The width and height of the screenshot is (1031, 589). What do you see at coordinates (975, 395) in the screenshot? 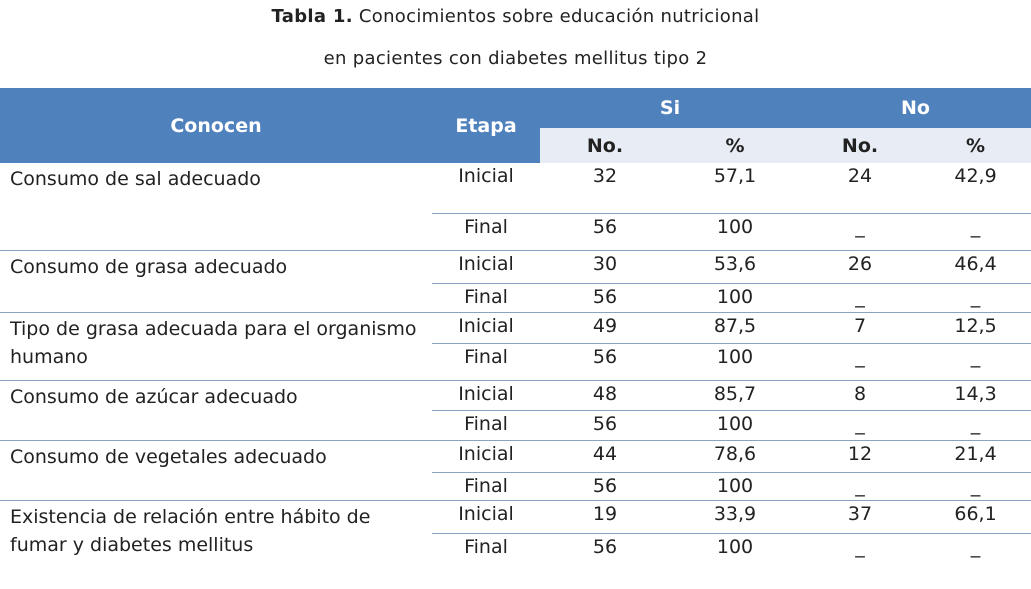
I see `value-cell: 14,3` at bounding box center [975, 395].